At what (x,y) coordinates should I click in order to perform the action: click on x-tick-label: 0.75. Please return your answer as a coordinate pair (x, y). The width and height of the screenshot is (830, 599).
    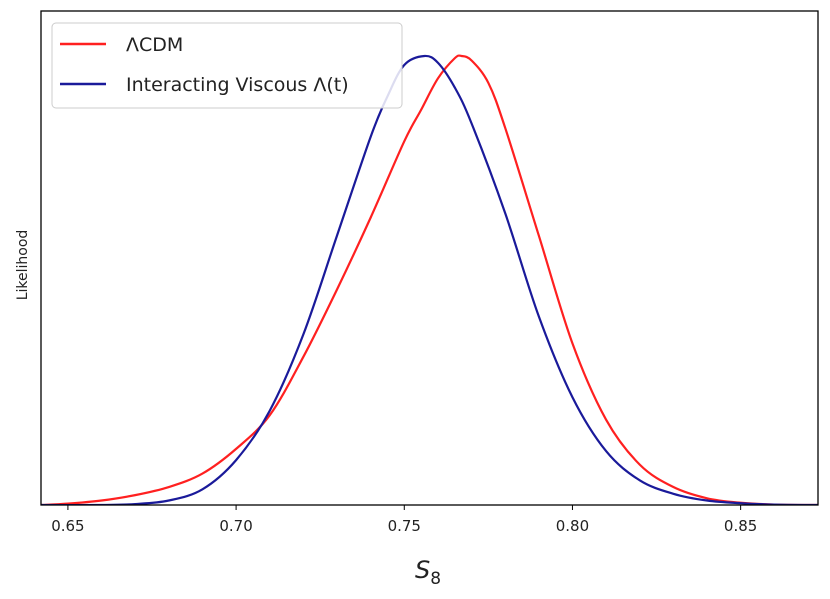
    Looking at the image, I should click on (404, 526).